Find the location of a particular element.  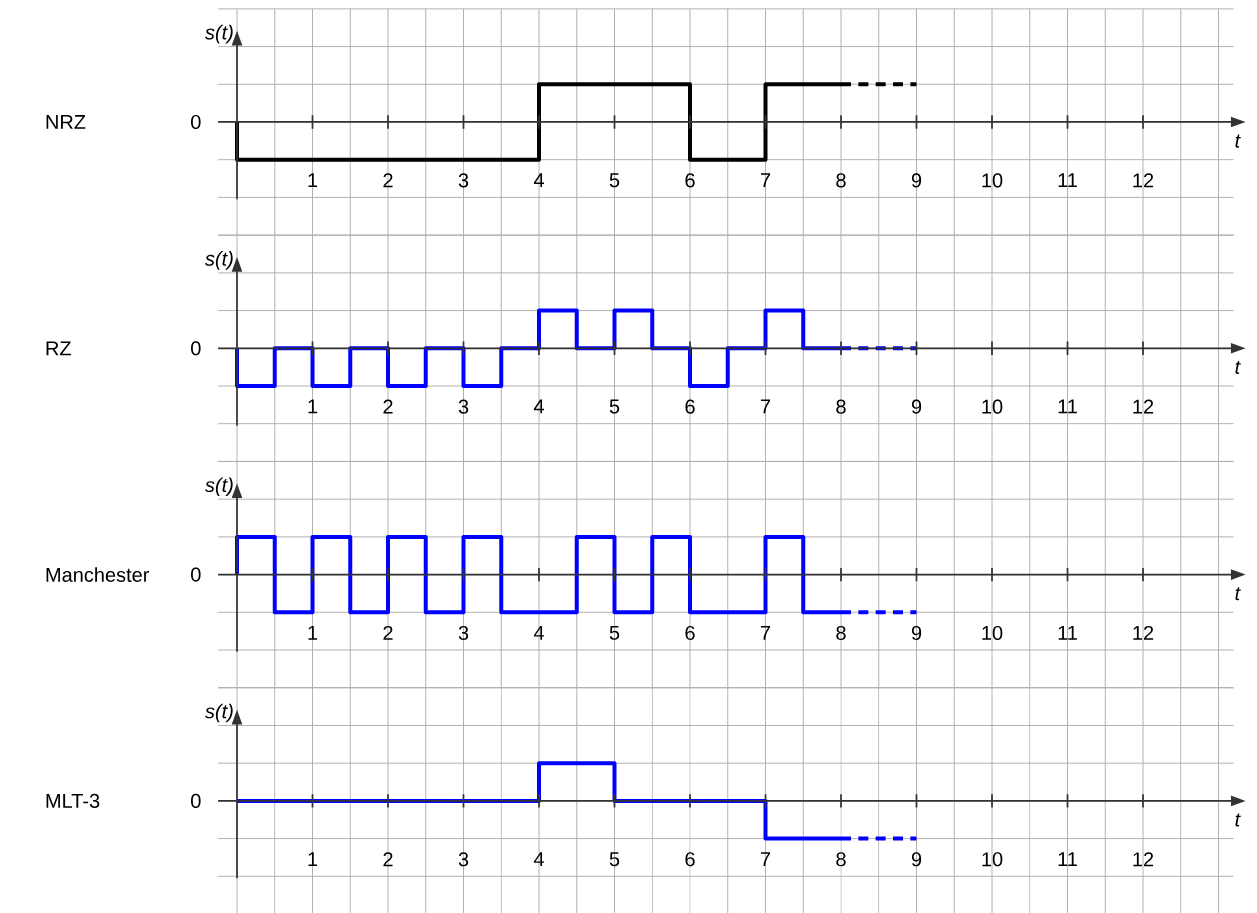

text: NRZ is located at coordinates (66, 122).